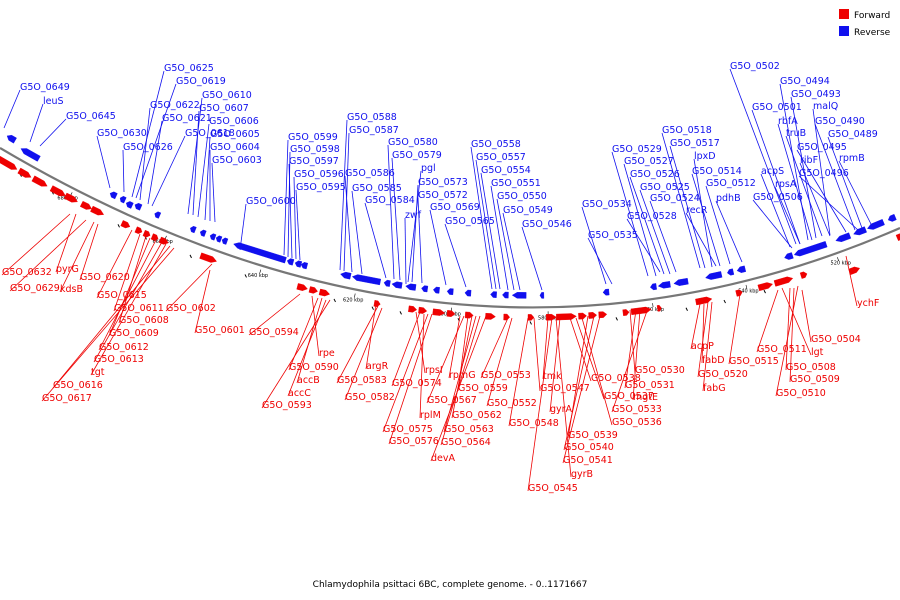 Image resolution: width=900 pixels, height=600 pixels. Describe the element at coordinates (466, 442) in the screenshot. I see `forward-gene-label: G5O_0564` at that location.